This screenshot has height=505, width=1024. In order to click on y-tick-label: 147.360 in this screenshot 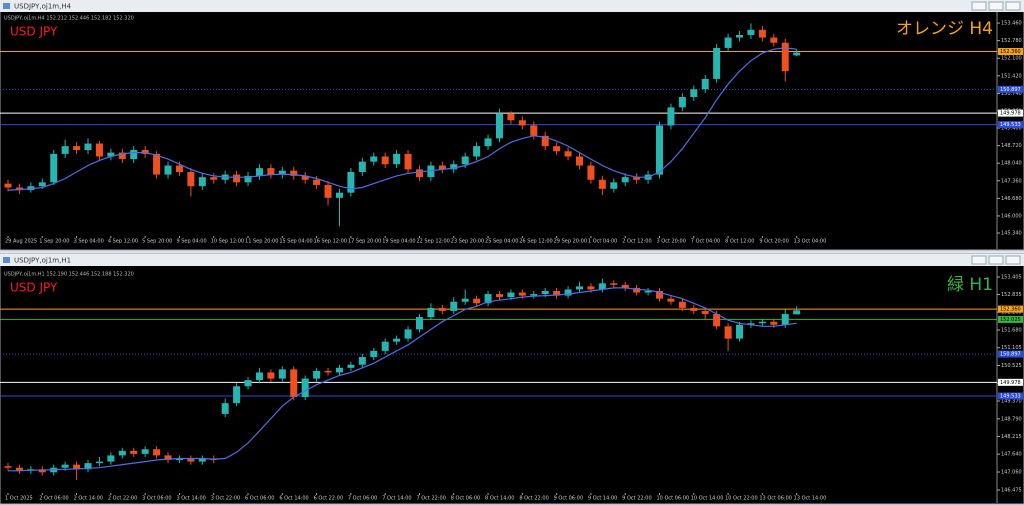, I will do `click(1011, 181)`.